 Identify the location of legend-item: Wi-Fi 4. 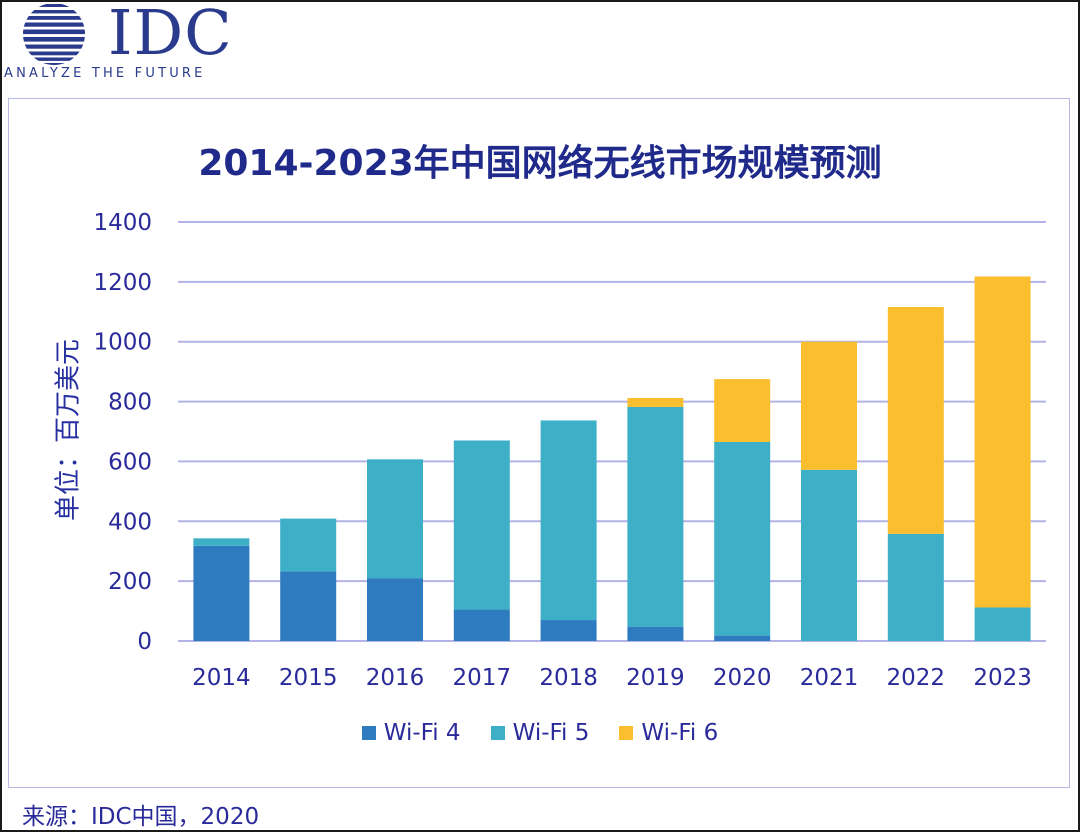
(411, 733).